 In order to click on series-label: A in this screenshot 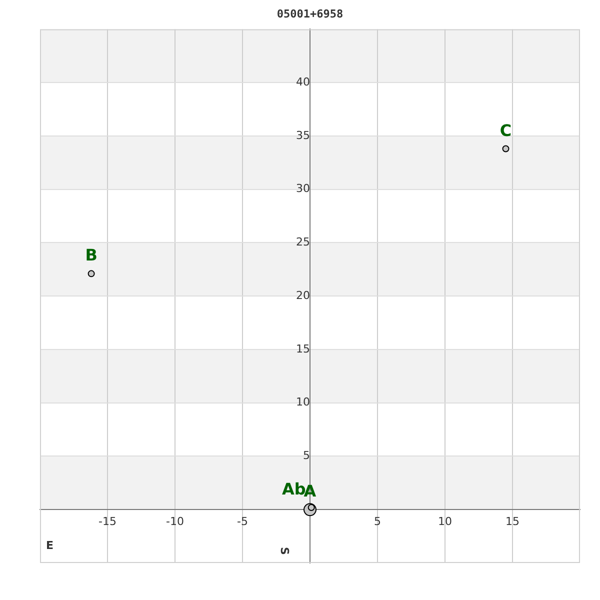, I will do `click(310, 491)`.